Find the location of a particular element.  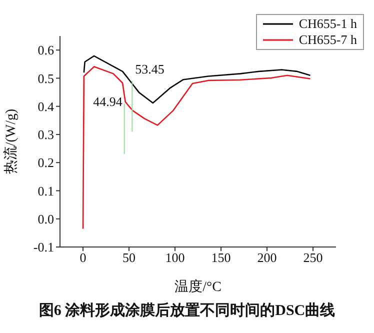

x-tick-label: 0 is located at coordinates (83, 258).